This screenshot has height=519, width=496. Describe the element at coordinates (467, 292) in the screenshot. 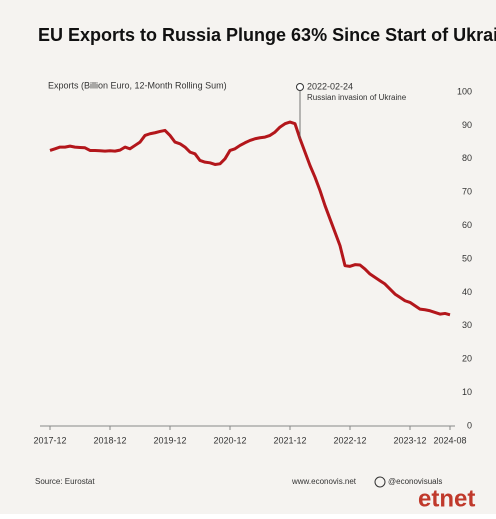

I see `y-tick-label: 40` at that location.